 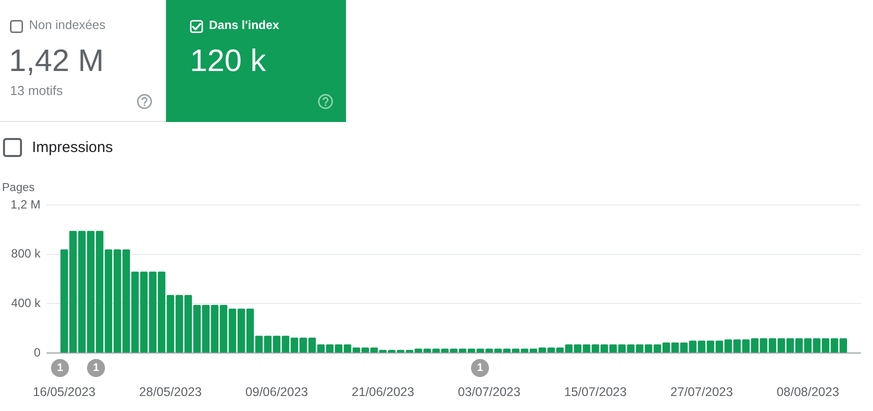 What do you see at coordinates (25, 204) in the screenshot?
I see `y-tick-label: 1,2 M` at bounding box center [25, 204].